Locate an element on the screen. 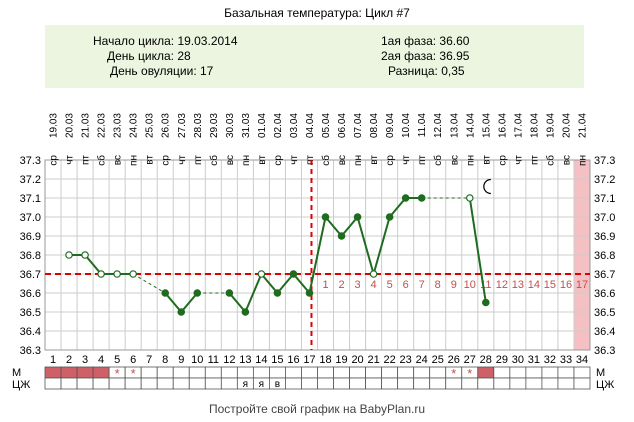  y-tick-label-left: 36.4 is located at coordinates (30, 332).